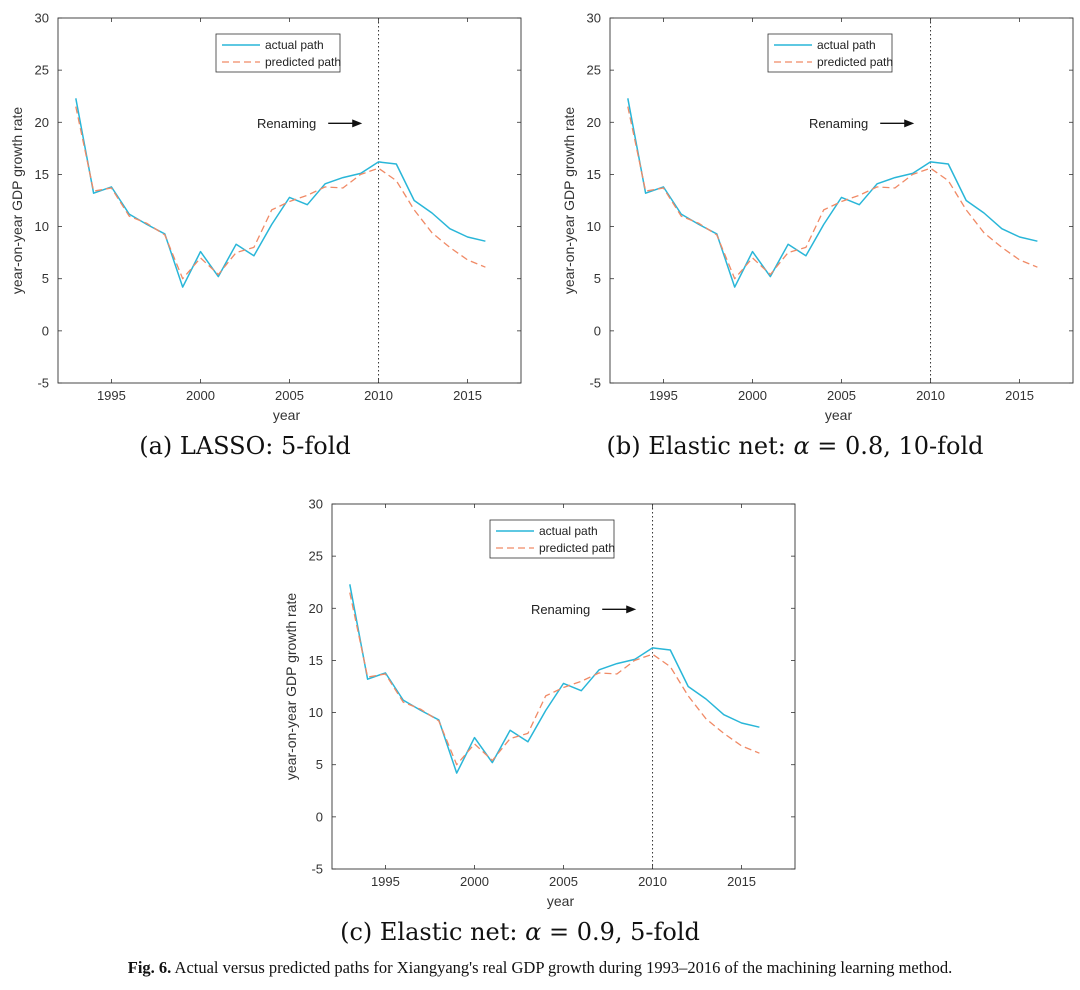  What do you see at coordinates (663, 395) in the screenshot?
I see `chart-1-xtick-label: 1995` at bounding box center [663, 395].